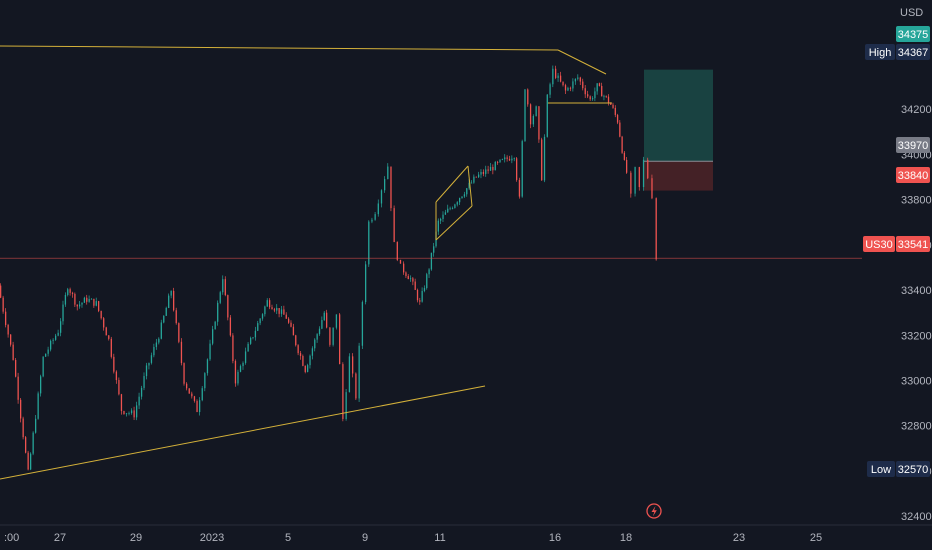 The image size is (932, 550). I want to click on low-label: Low, so click(881, 470).